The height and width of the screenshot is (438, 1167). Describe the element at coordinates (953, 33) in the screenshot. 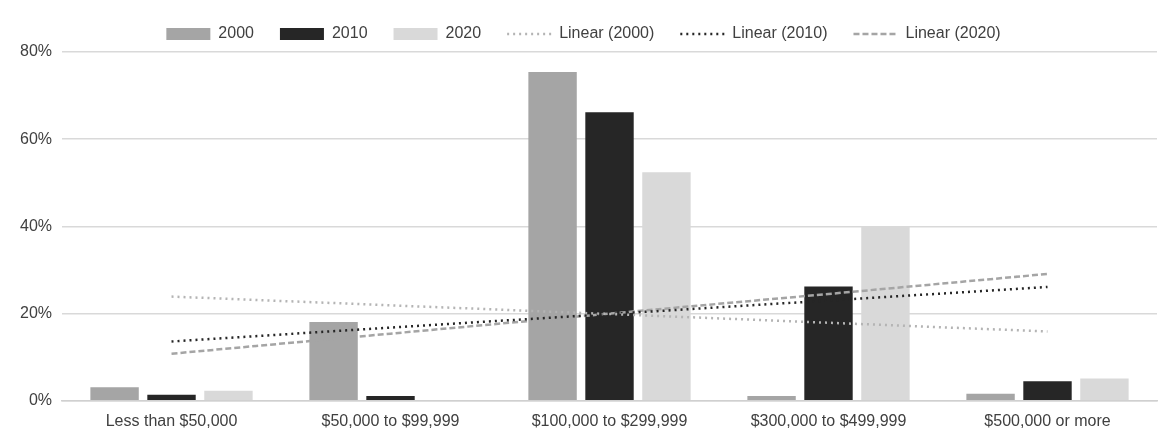

I see `legend-label: Linear (2020)` at that location.